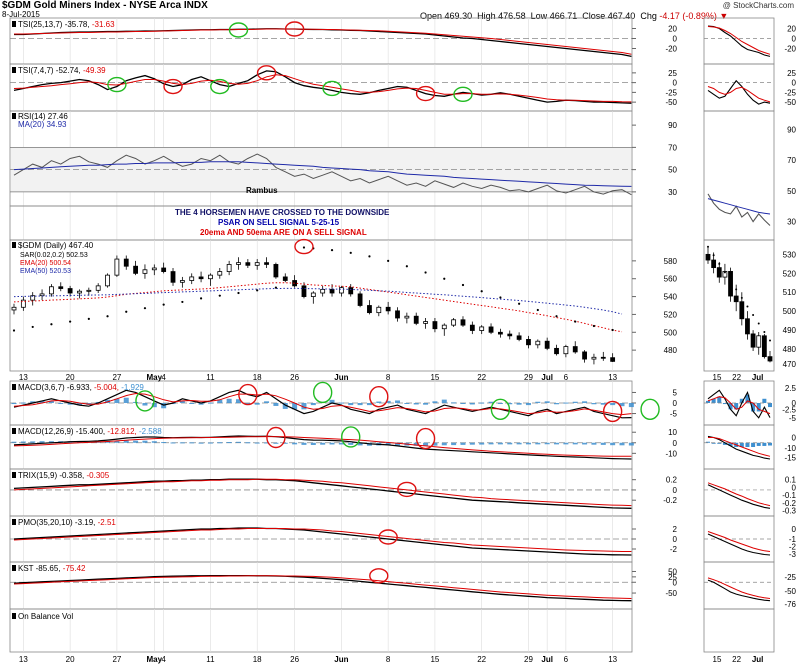  I want to click on macd-line, so click(322, 404).